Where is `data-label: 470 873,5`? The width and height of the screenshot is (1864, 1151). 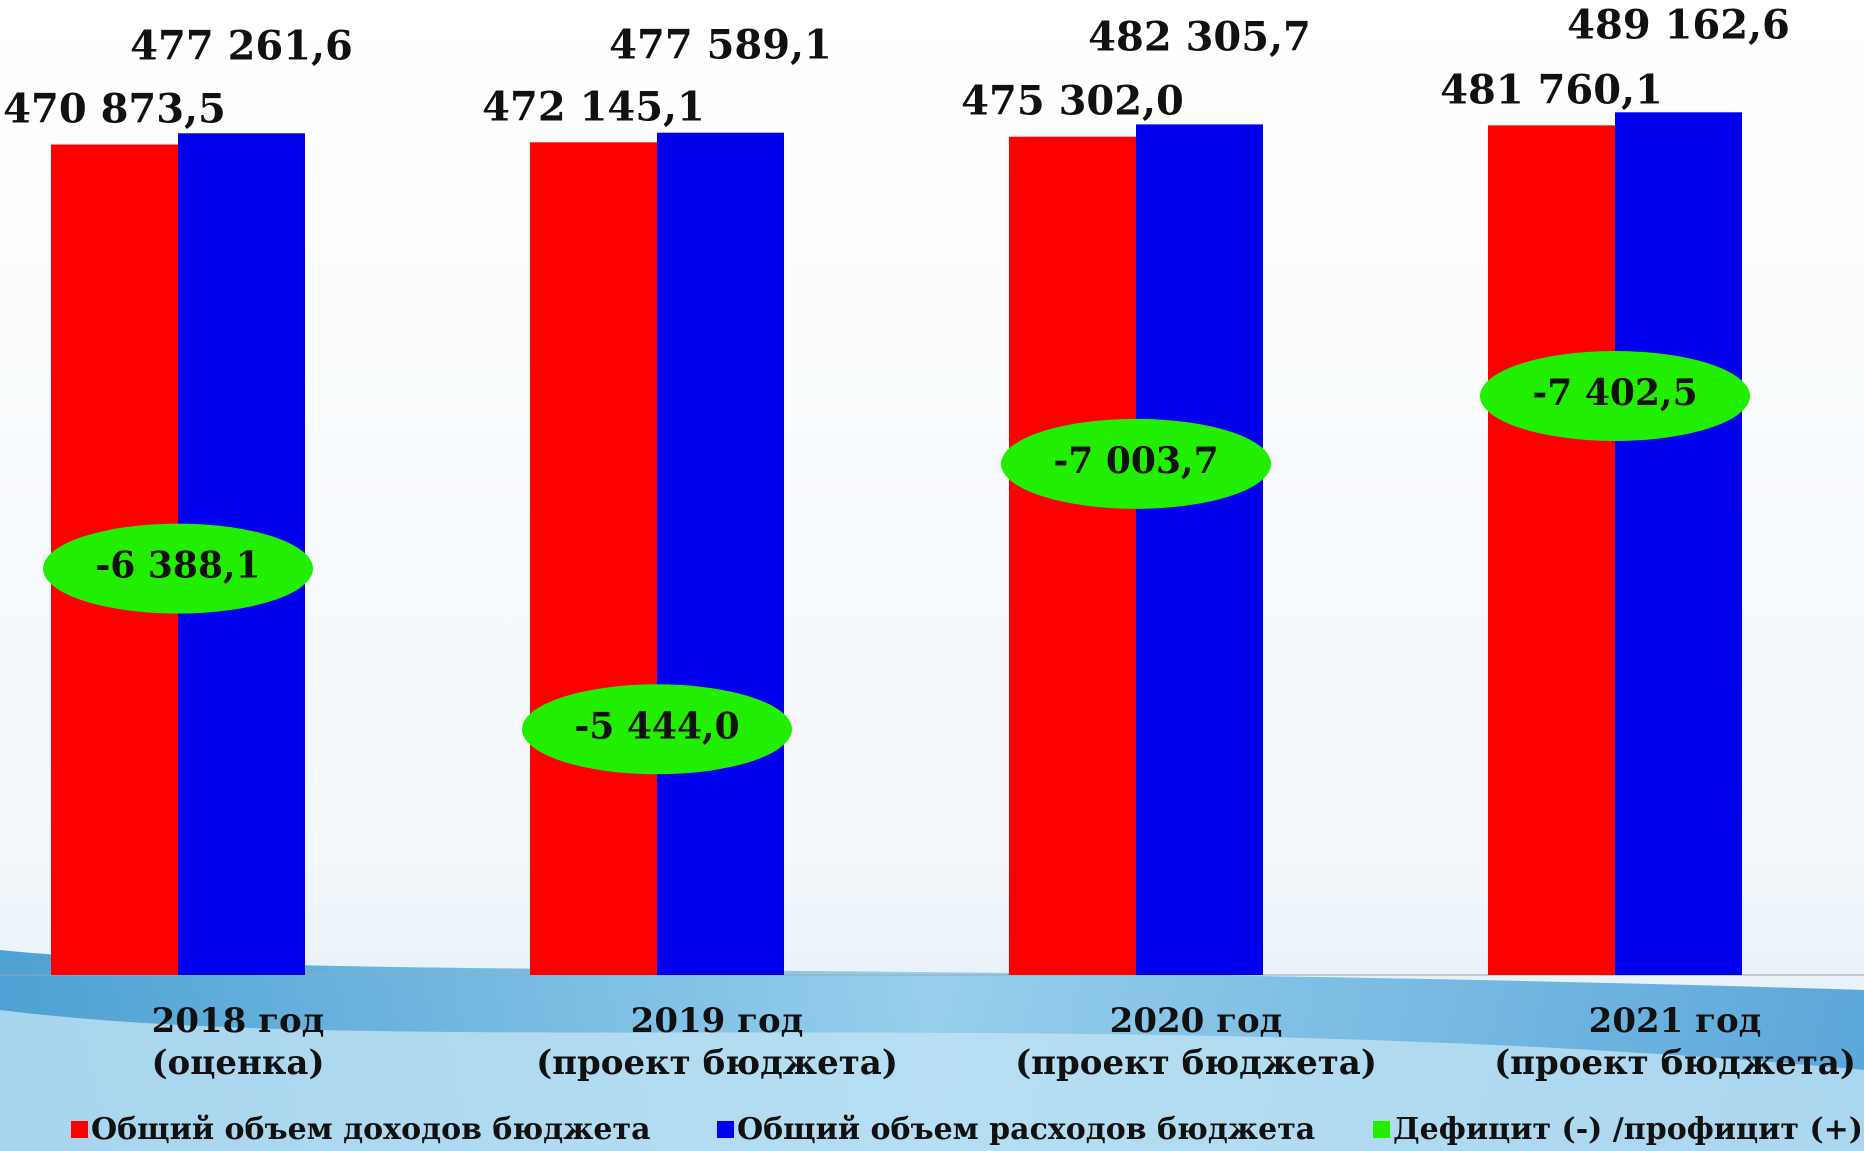
data-label: 470 873,5 is located at coordinates (114, 109).